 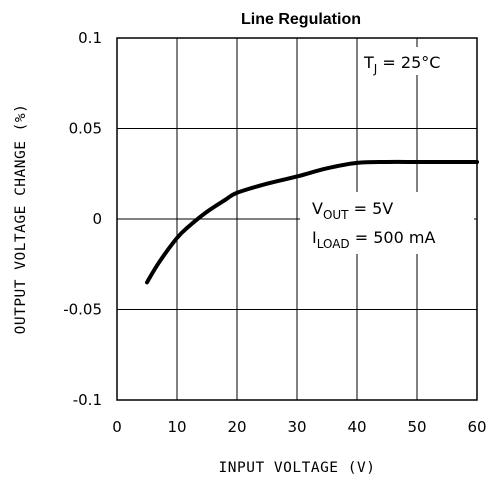 What do you see at coordinates (314, 237) in the screenshot?
I see `iload-main: I` at bounding box center [314, 237].